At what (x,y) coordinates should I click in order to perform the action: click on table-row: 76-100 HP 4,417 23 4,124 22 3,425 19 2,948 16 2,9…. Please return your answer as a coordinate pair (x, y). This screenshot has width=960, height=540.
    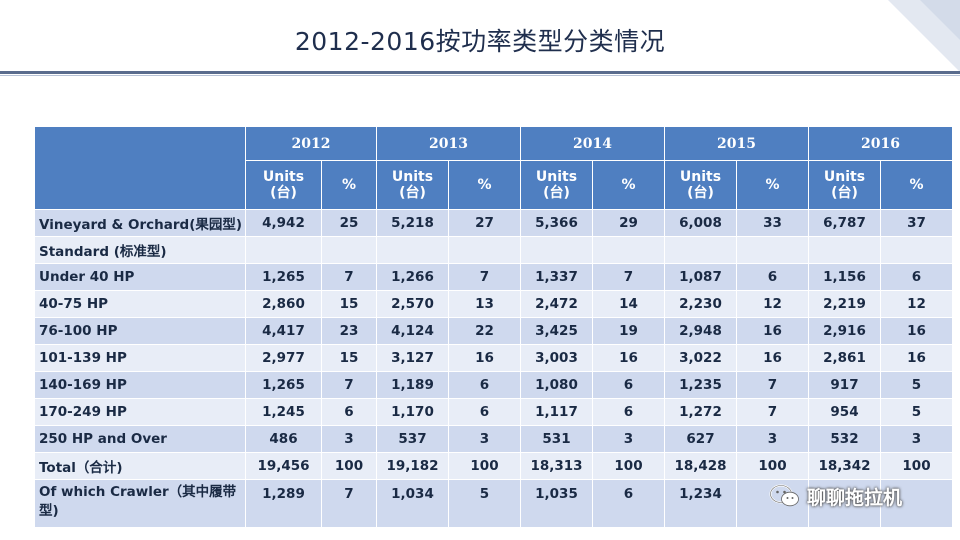
    Looking at the image, I should click on (493, 331).